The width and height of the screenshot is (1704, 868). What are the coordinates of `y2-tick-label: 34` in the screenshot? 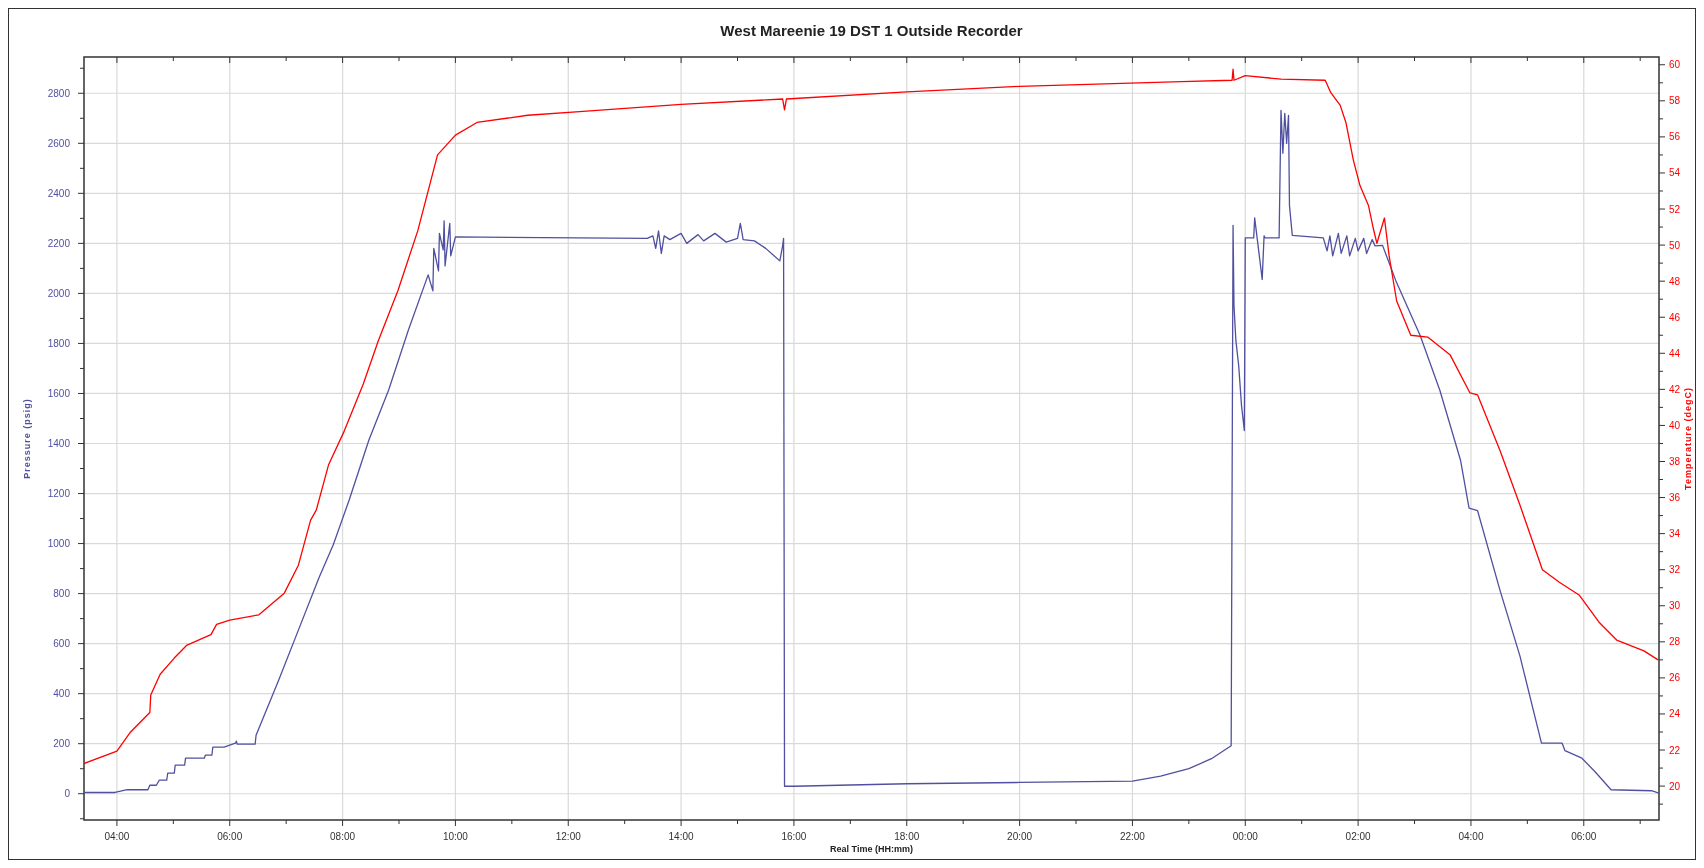 It's located at (1675, 534).